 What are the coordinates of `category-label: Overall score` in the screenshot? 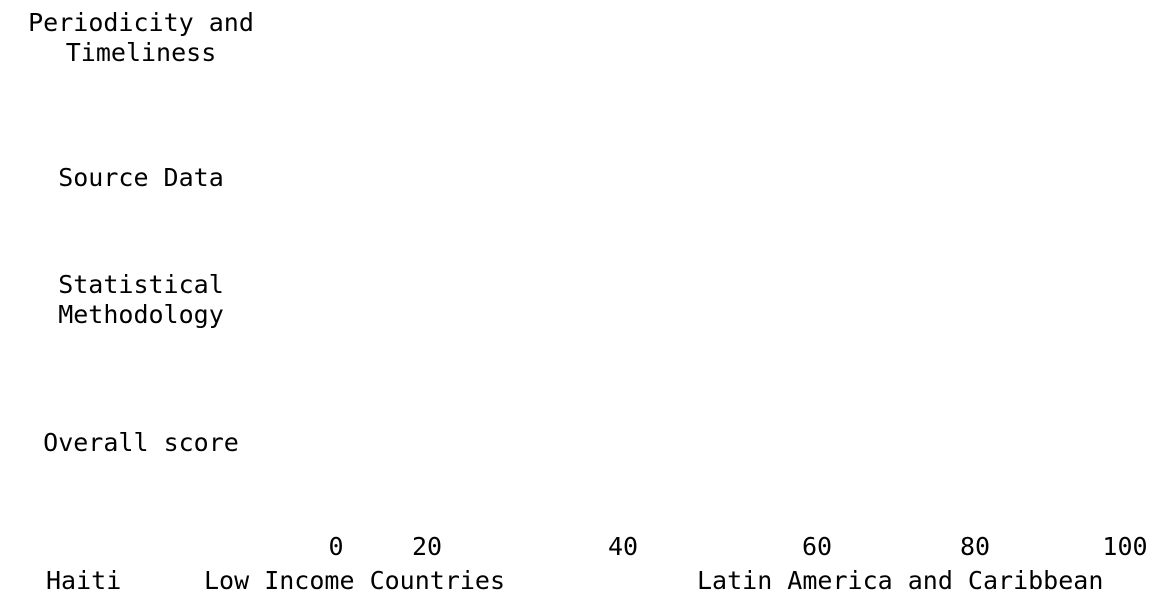 It's located at (141, 443).